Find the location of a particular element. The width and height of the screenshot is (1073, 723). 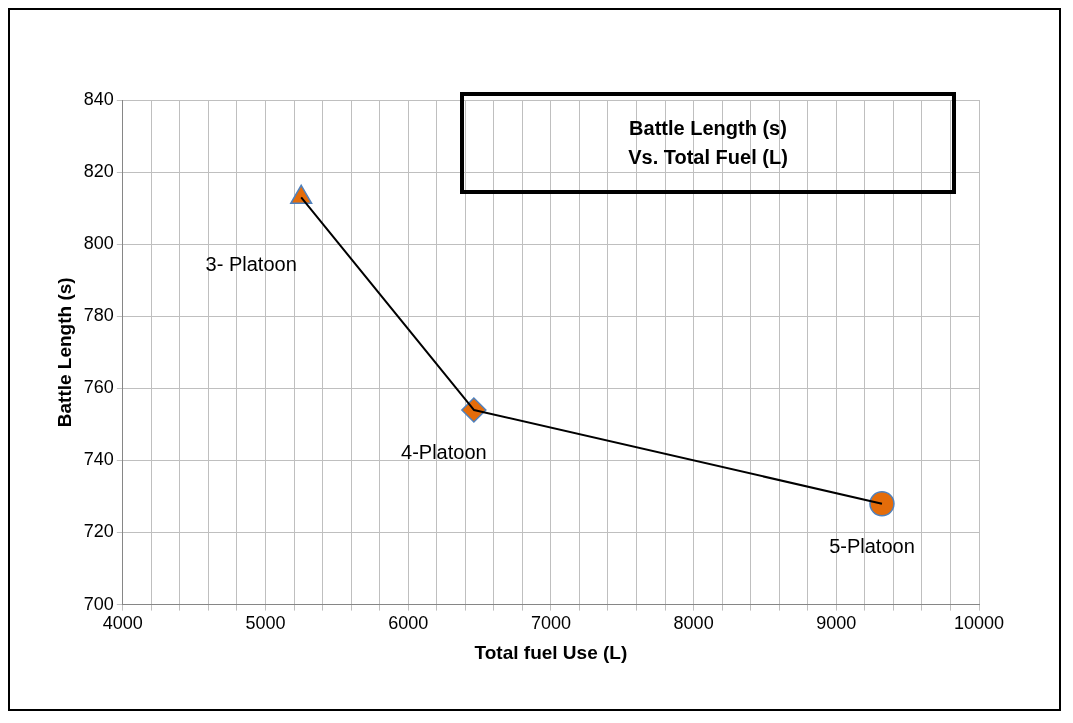

x-tick-label: 7000 is located at coordinates (550, 623).